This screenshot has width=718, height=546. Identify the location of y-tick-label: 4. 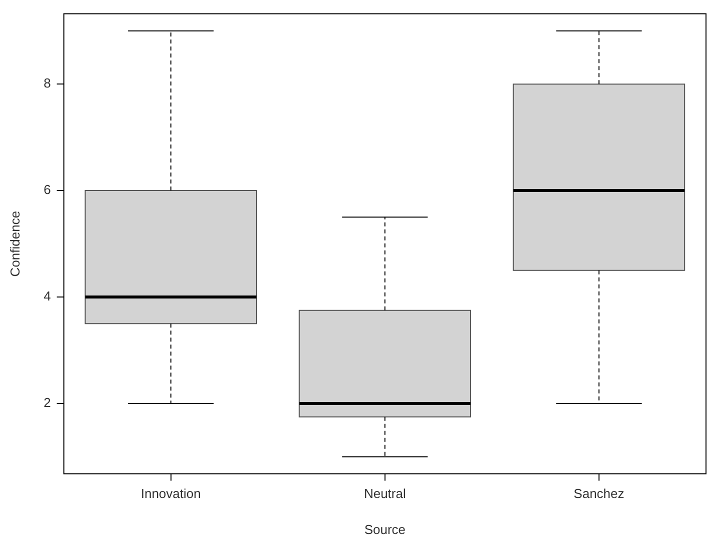
(47, 296).